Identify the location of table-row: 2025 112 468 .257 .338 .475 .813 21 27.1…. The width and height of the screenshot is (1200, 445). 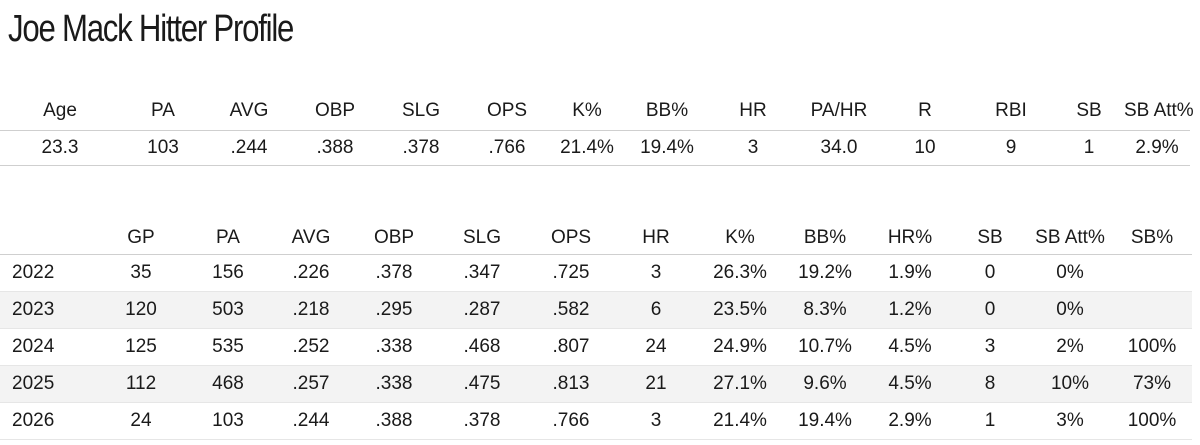
(596, 384).